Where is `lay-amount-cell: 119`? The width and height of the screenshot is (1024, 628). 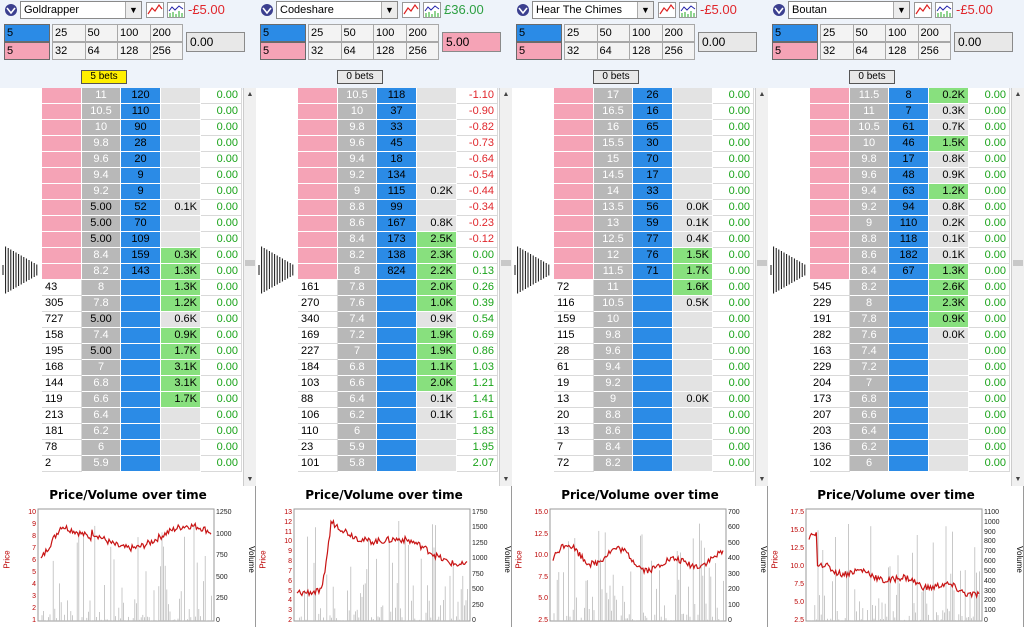
lay-amount-cell: 119 is located at coordinates (62, 400).